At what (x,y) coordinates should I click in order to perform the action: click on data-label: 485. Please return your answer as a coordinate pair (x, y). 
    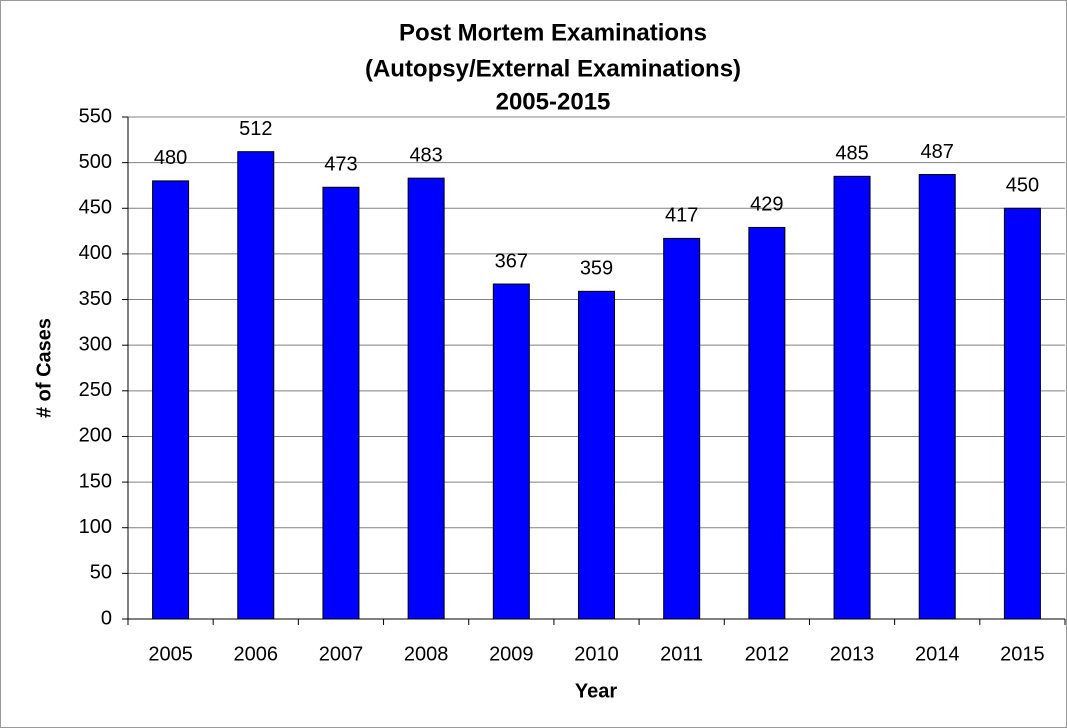
    Looking at the image, I should click on (851, 154).